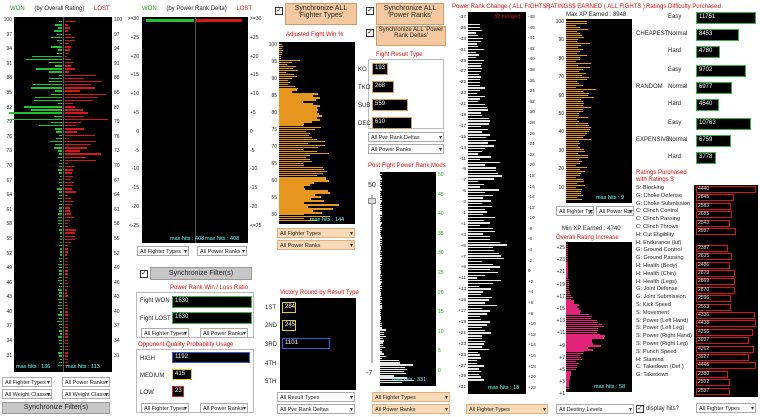 The height and width of the screenshot is (417, 760). What do you see at coordinates (165, 408) in the screenshot?
I see `opp-fighter-type-select: All Fighter Types` at bounding box center [165, 408].